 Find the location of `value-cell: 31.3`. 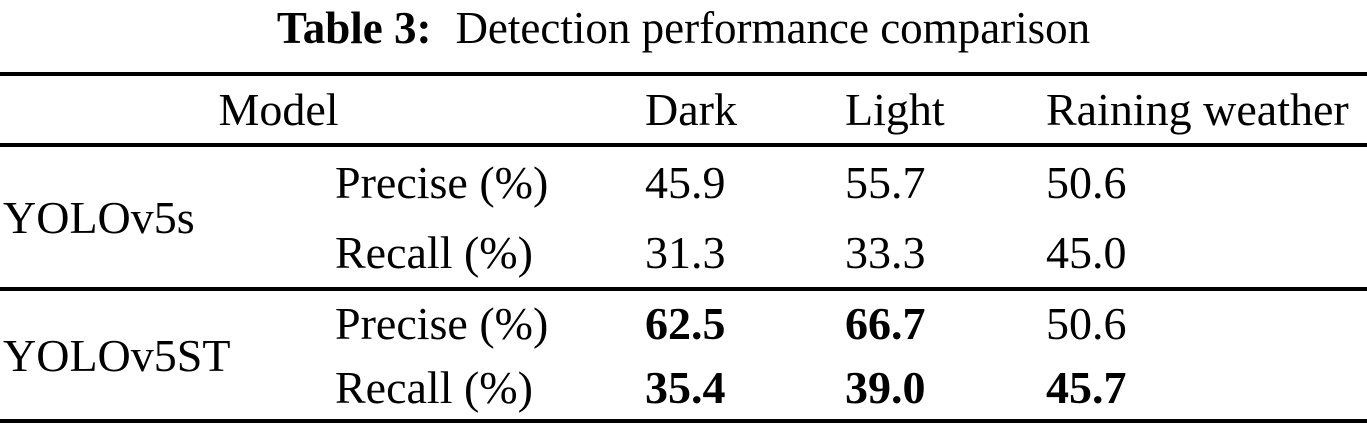

value-cell: 31.3 is located at coordinates (685, 252).